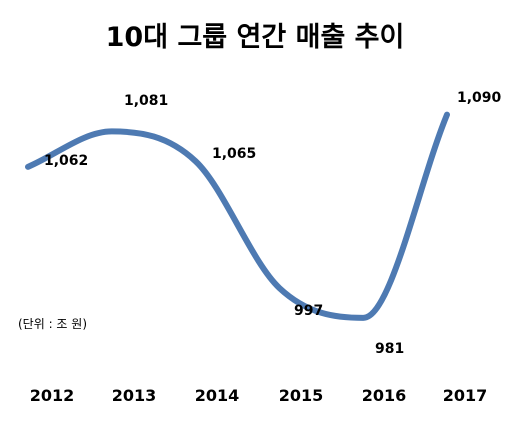 Image resolution: width=518 pixels, height=423 pixels. I want to click on unit-note: (단위 : 조 원), so click(52, 324).